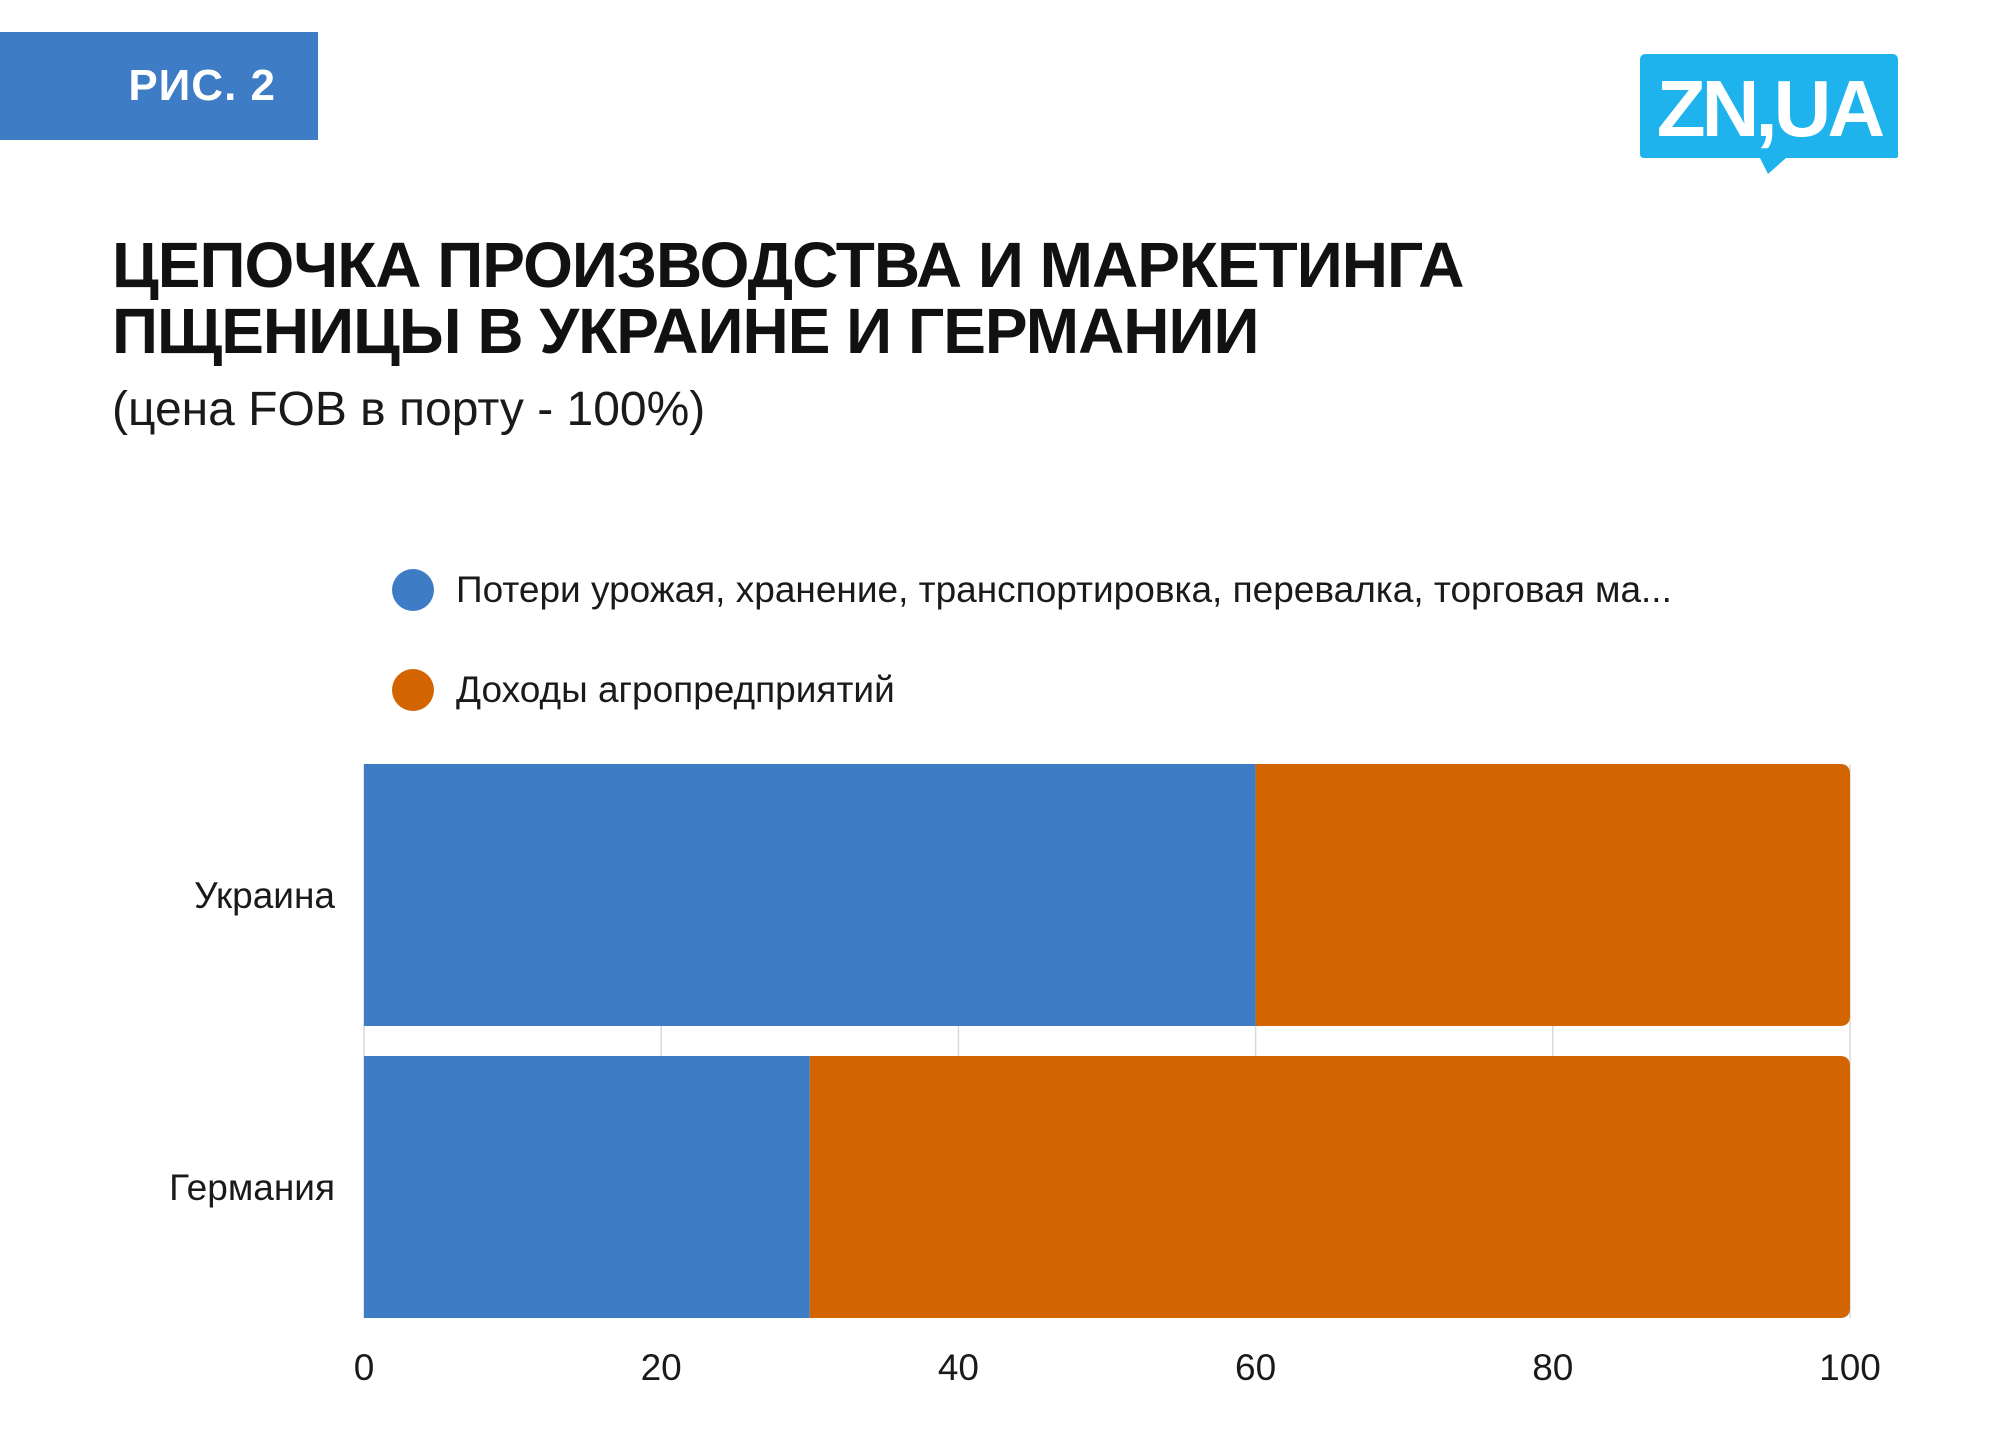 This screenshot has width=2000, height=1430. Describe the element at coordinates (252, 1187) in the screenshot. I see `category-label-2: Германия` at that location.